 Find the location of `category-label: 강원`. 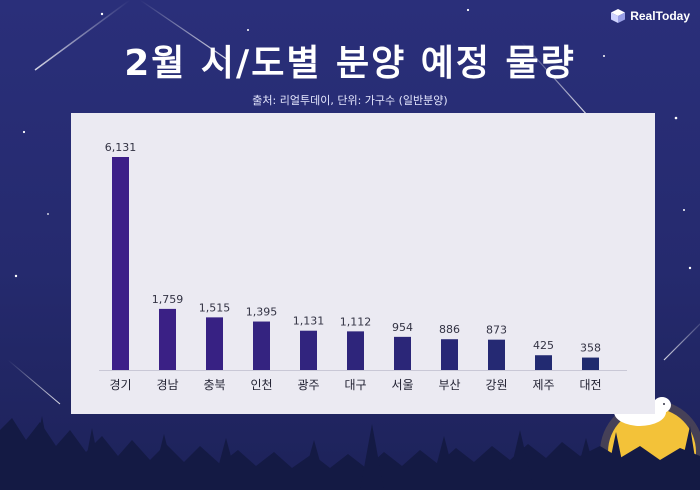

category-label: 강원 is located at coordinates (496, 385).